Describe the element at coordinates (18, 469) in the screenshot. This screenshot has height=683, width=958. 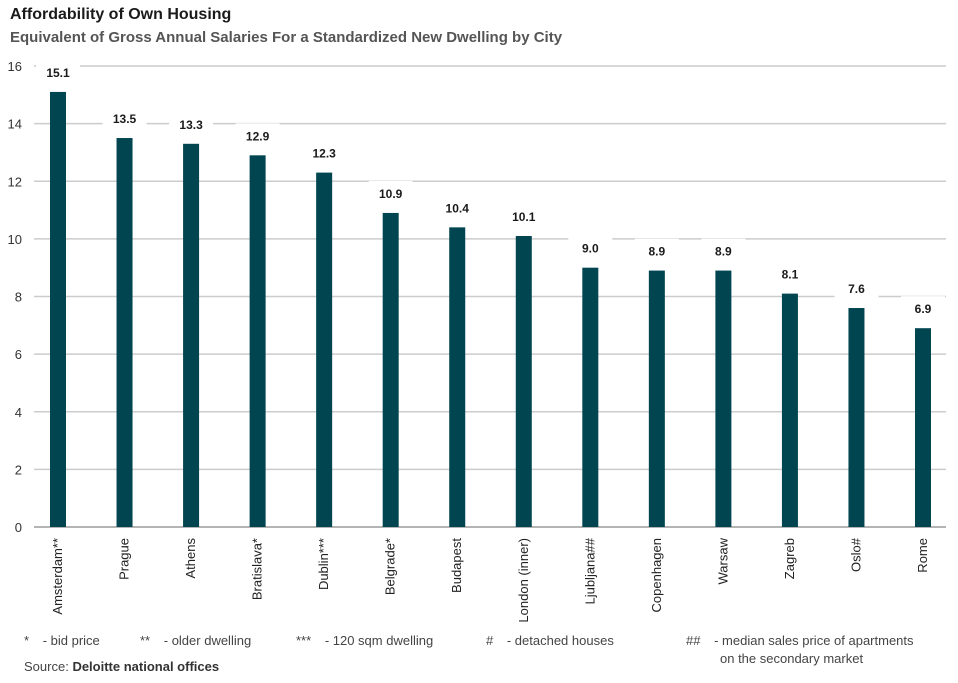
I see `y-tick-label: 2` at that location.